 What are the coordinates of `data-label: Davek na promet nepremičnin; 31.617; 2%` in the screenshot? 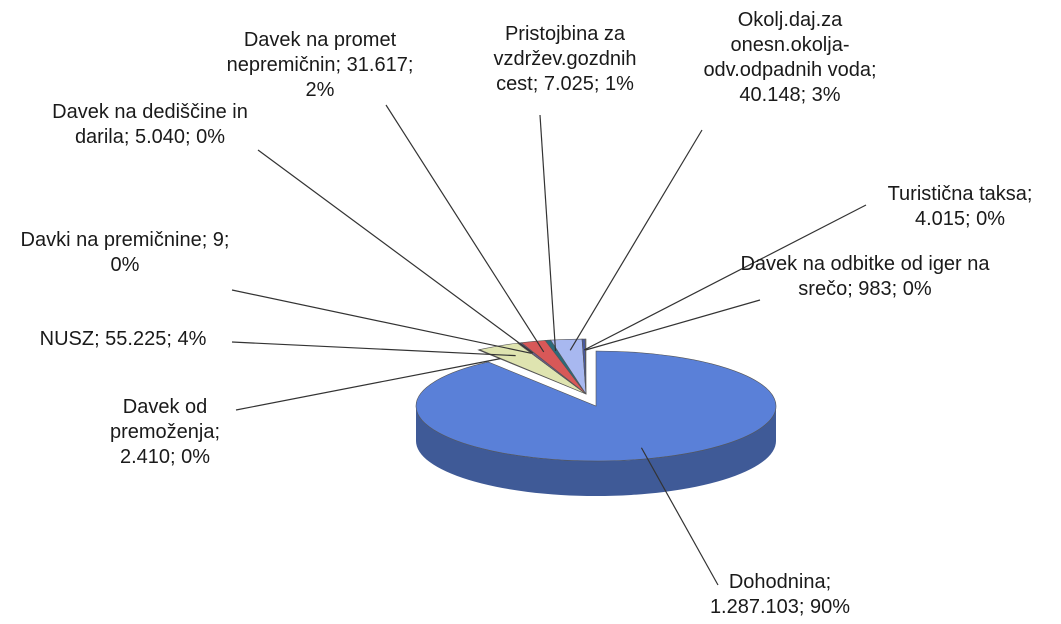 It's located at (320, 65).